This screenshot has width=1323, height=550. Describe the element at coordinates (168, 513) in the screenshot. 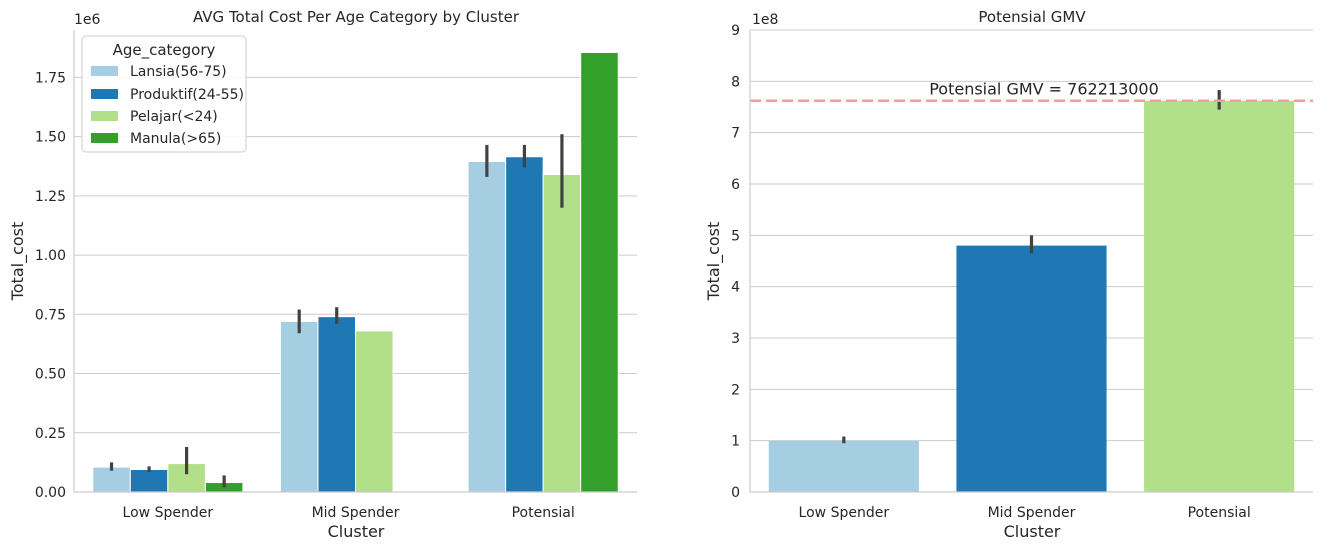

I see `left-x-tick-label: Low Spender` at that location.